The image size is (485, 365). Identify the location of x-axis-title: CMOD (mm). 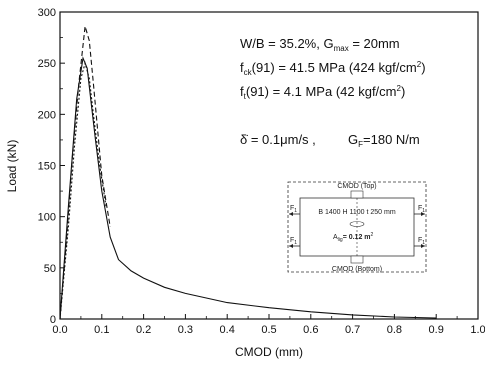
(269, 352).